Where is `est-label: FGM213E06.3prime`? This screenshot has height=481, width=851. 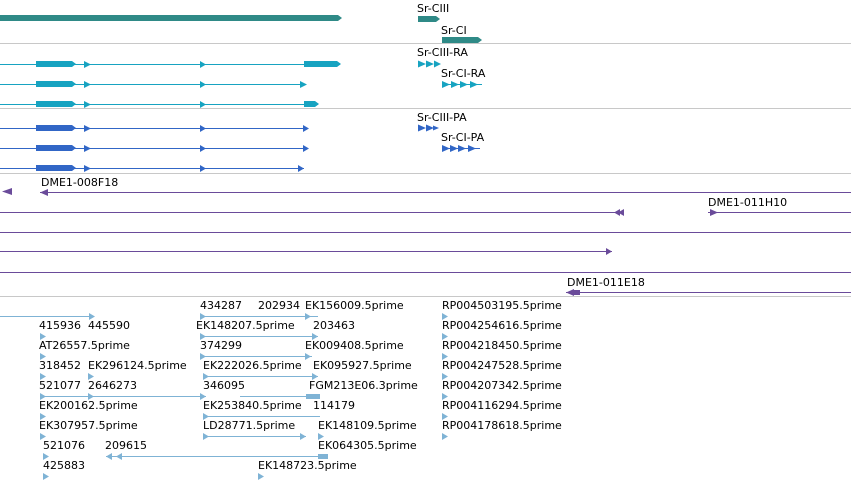
est-label: FGM213E06.3prime is located at coordinates (363, 385).